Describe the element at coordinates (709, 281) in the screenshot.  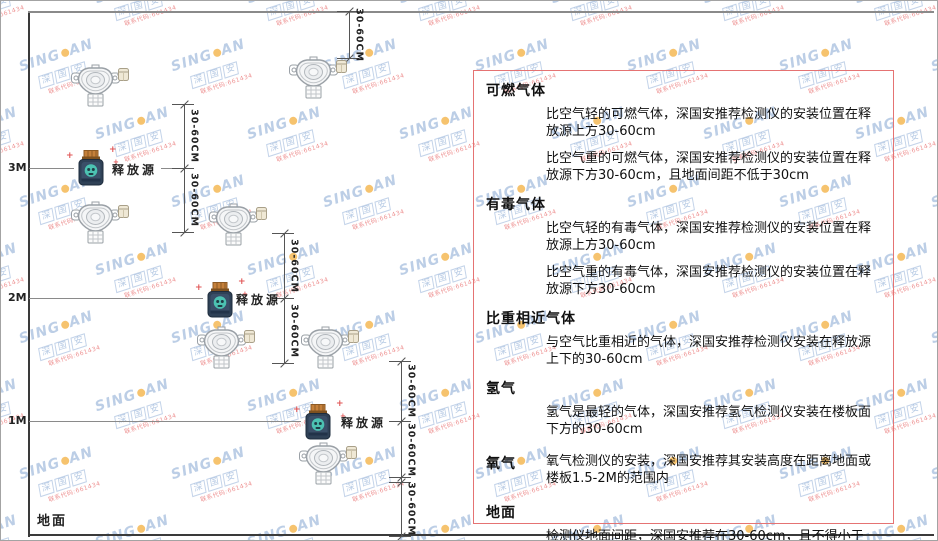
I see `section-paragraph: 比空气重的有毒气体，深国安推荐检测仪的安装位置在释放源下方30-60cm` at that location.